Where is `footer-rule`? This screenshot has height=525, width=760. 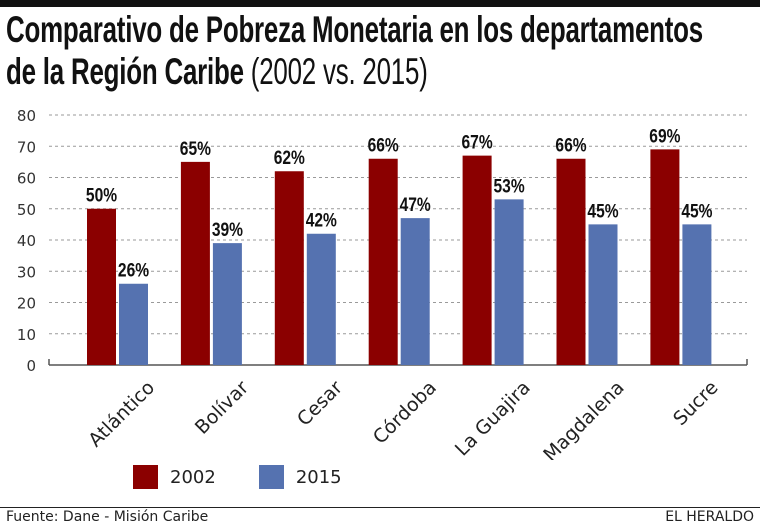
footer-rule is located at coordinates (380, 507).